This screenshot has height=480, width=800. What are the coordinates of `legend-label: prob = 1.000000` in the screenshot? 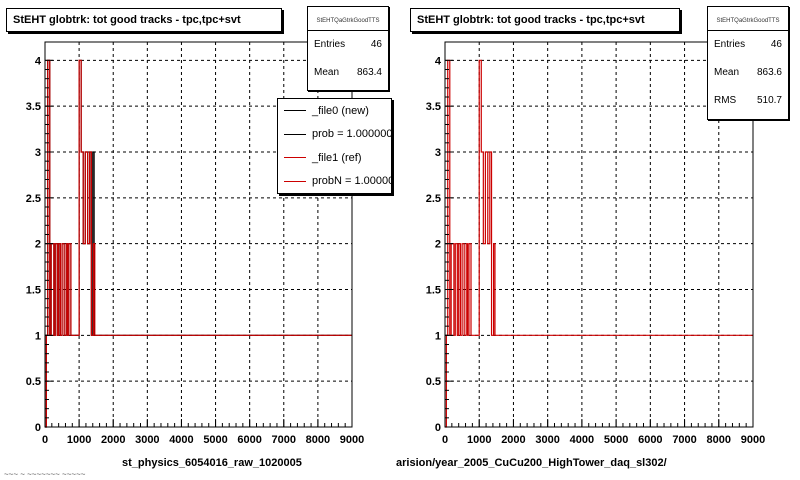 It's located at (352, 134).